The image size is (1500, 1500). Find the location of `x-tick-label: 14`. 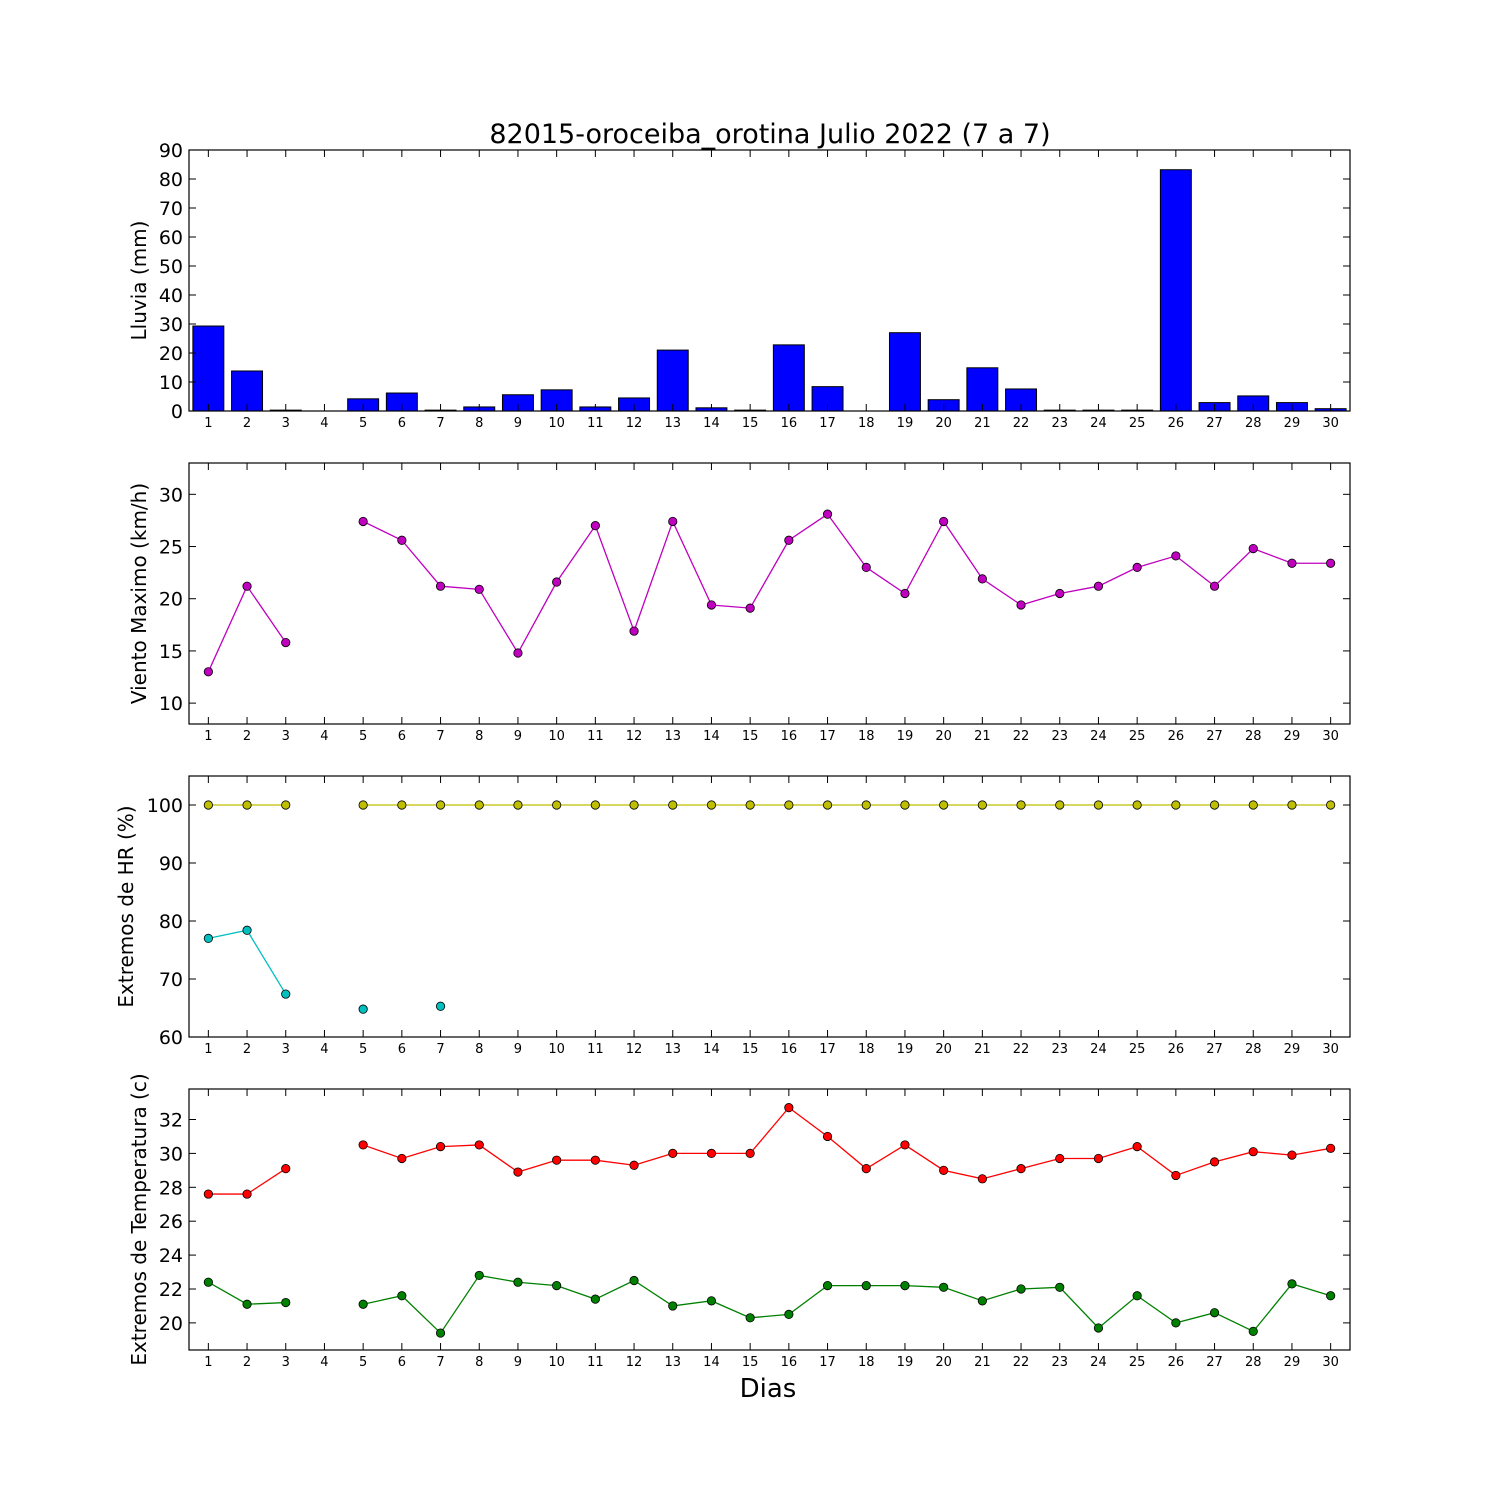

x-tick-label: 14 is located at coordinates (711, 736).